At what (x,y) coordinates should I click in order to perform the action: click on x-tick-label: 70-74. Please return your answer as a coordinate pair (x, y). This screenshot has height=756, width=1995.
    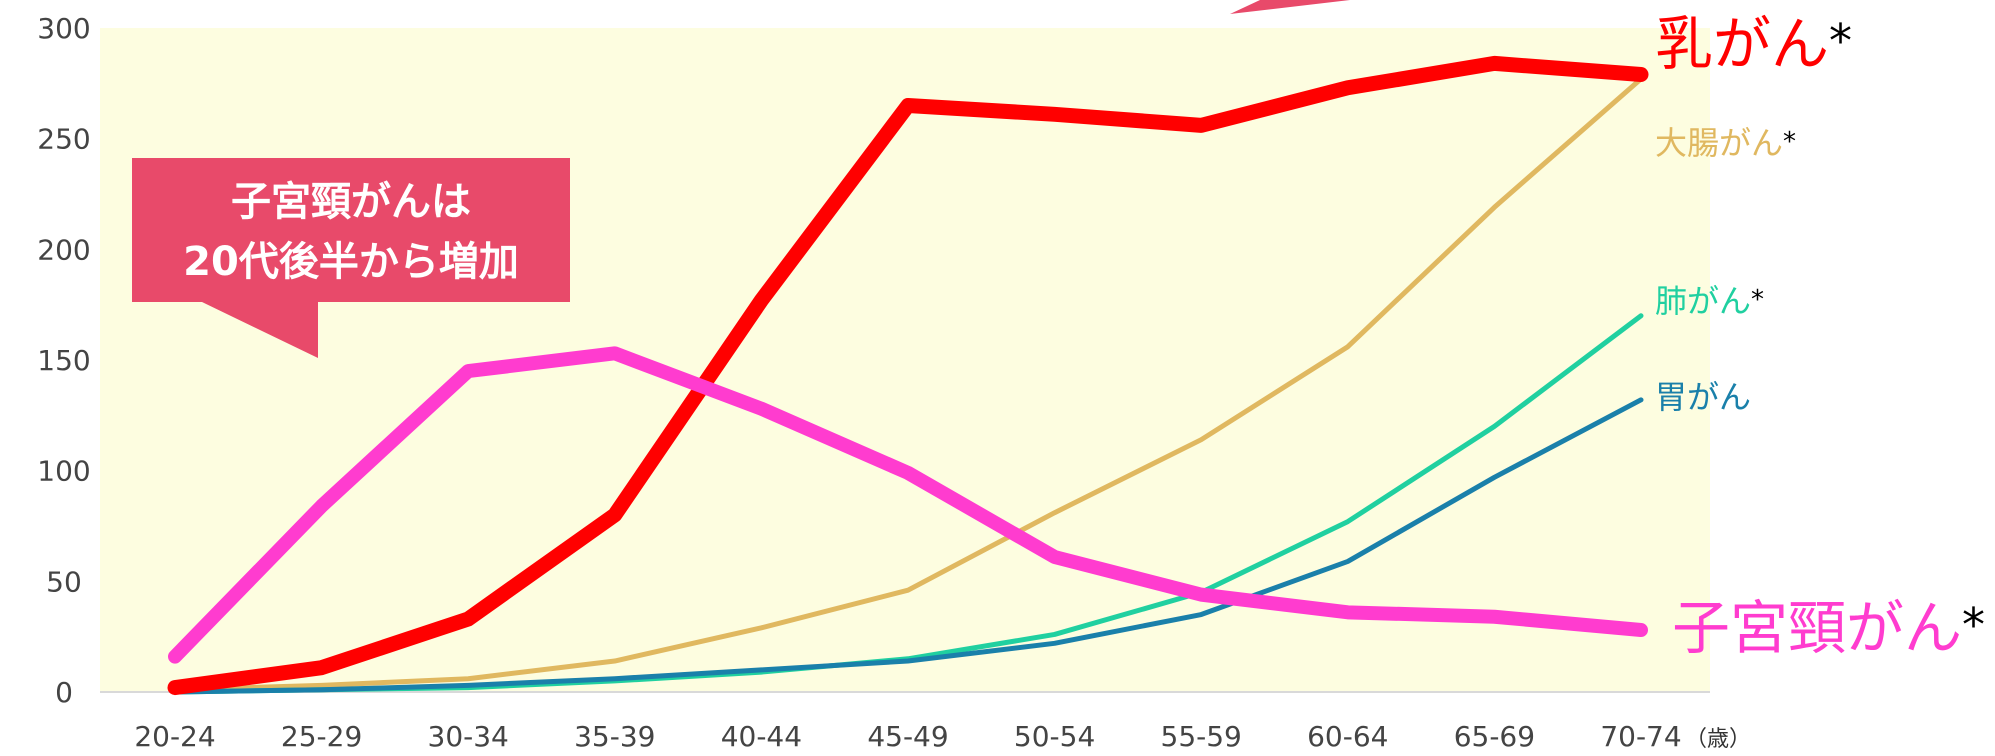
    Looking at the image, I should click on (1640, 736).